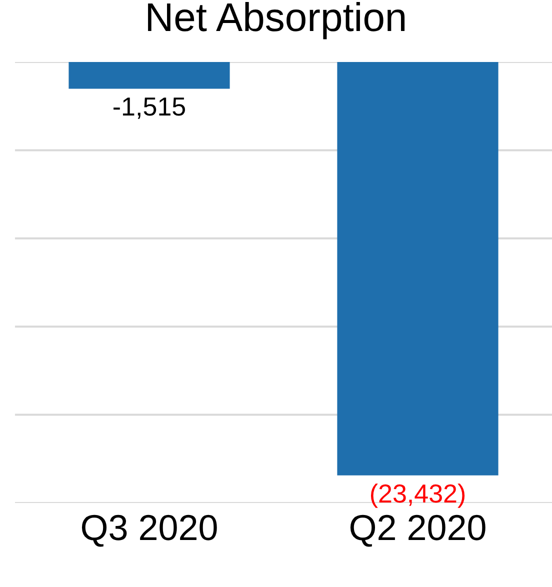 This screenshot has height=587, width=552. I want to click on chart-title: Net Absorption, so click(276, 20).